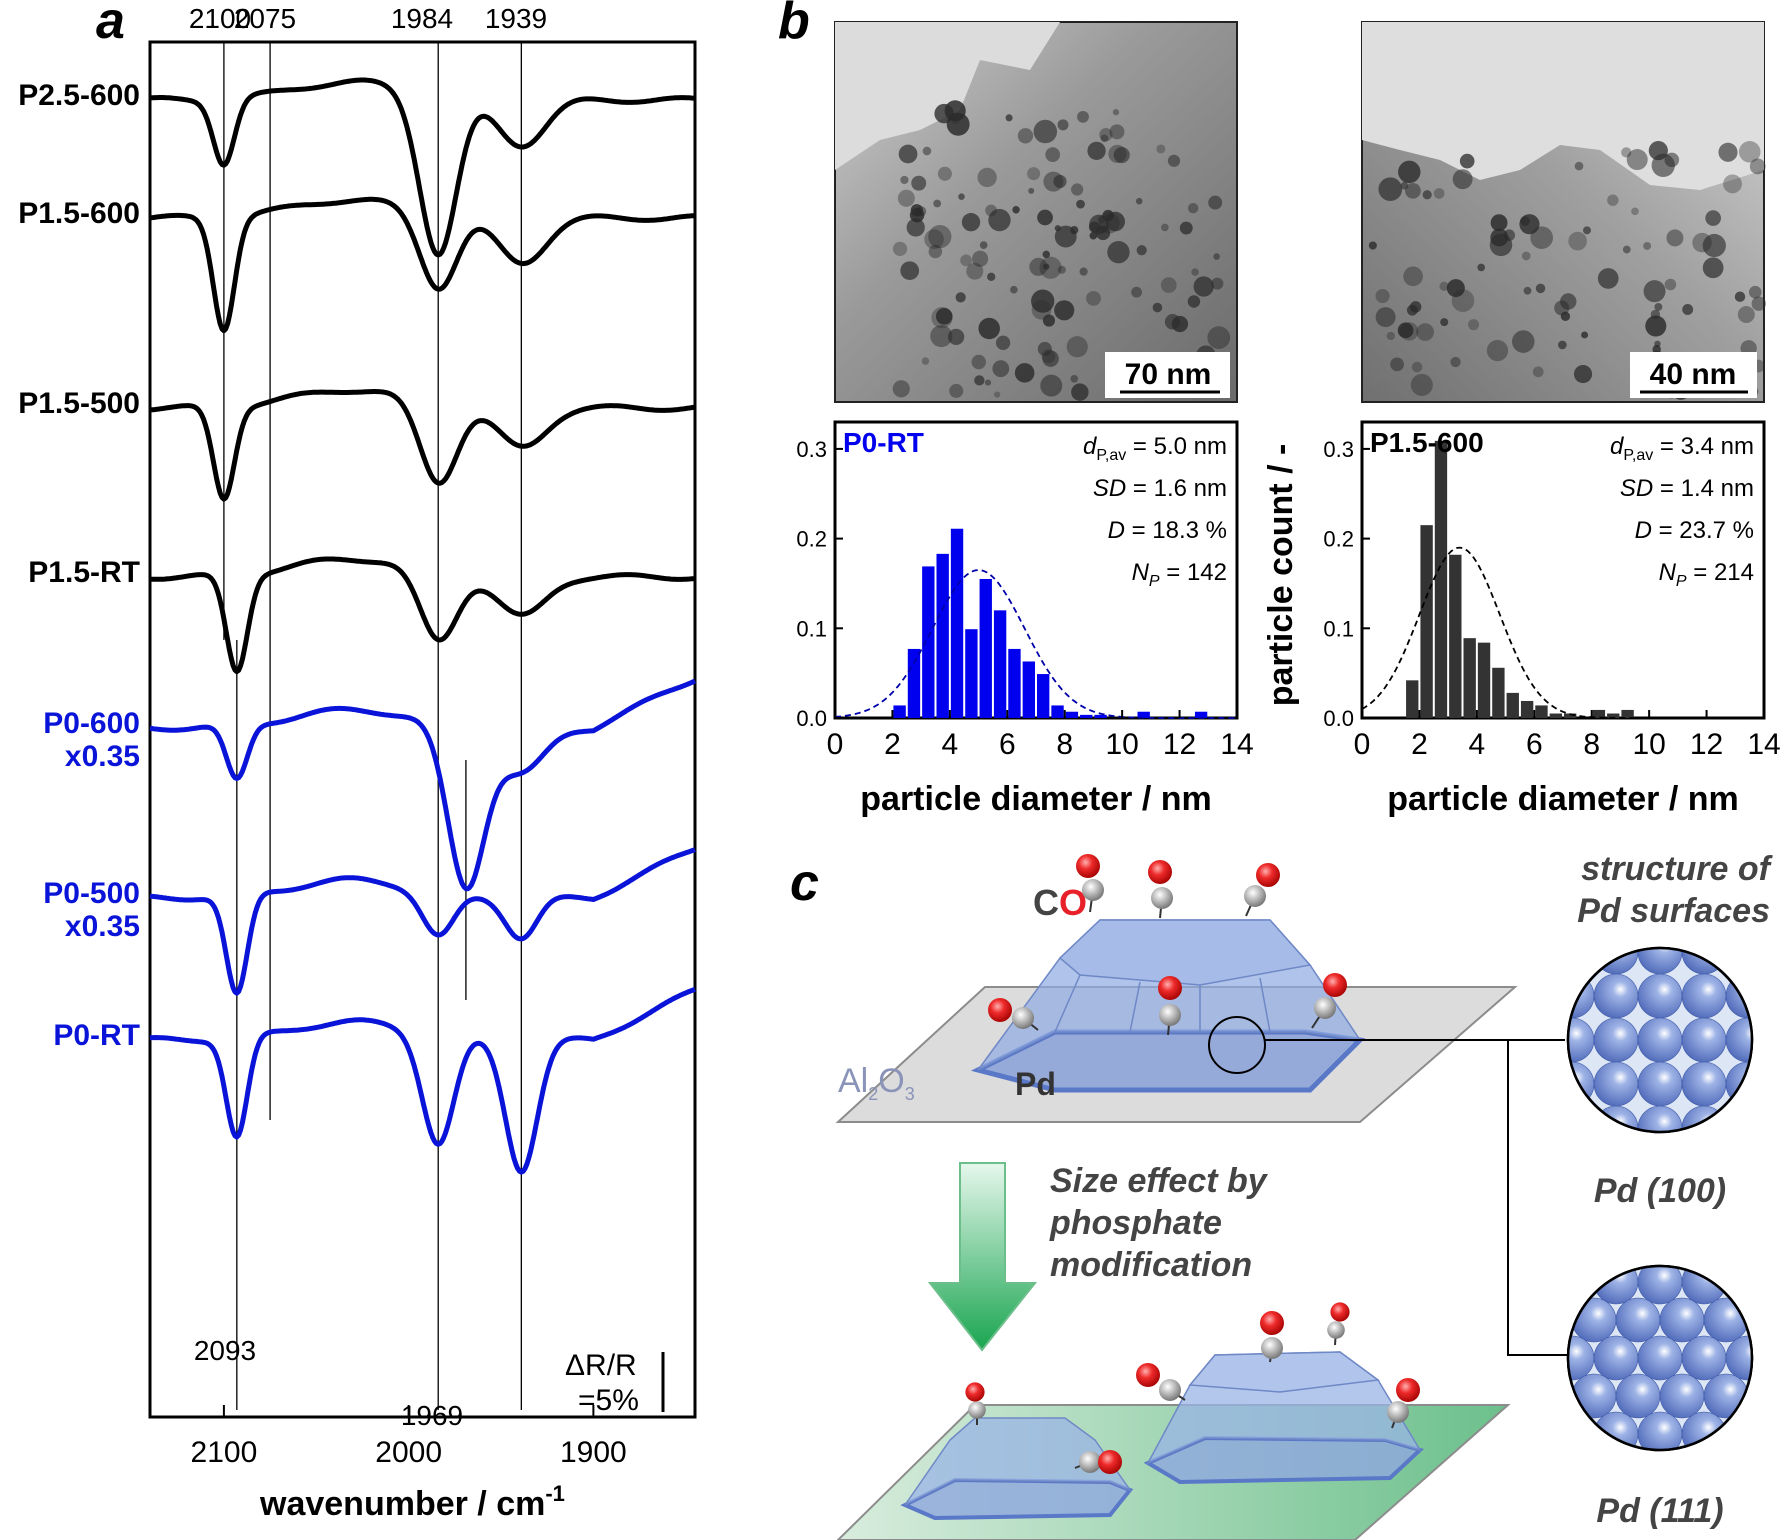 The height and width of the screenshot is (1540, 1785). What do you see at coordinates (804, 883) in the screenshot?
I see `panel-label-c: c` at bounding box center [804, 883].